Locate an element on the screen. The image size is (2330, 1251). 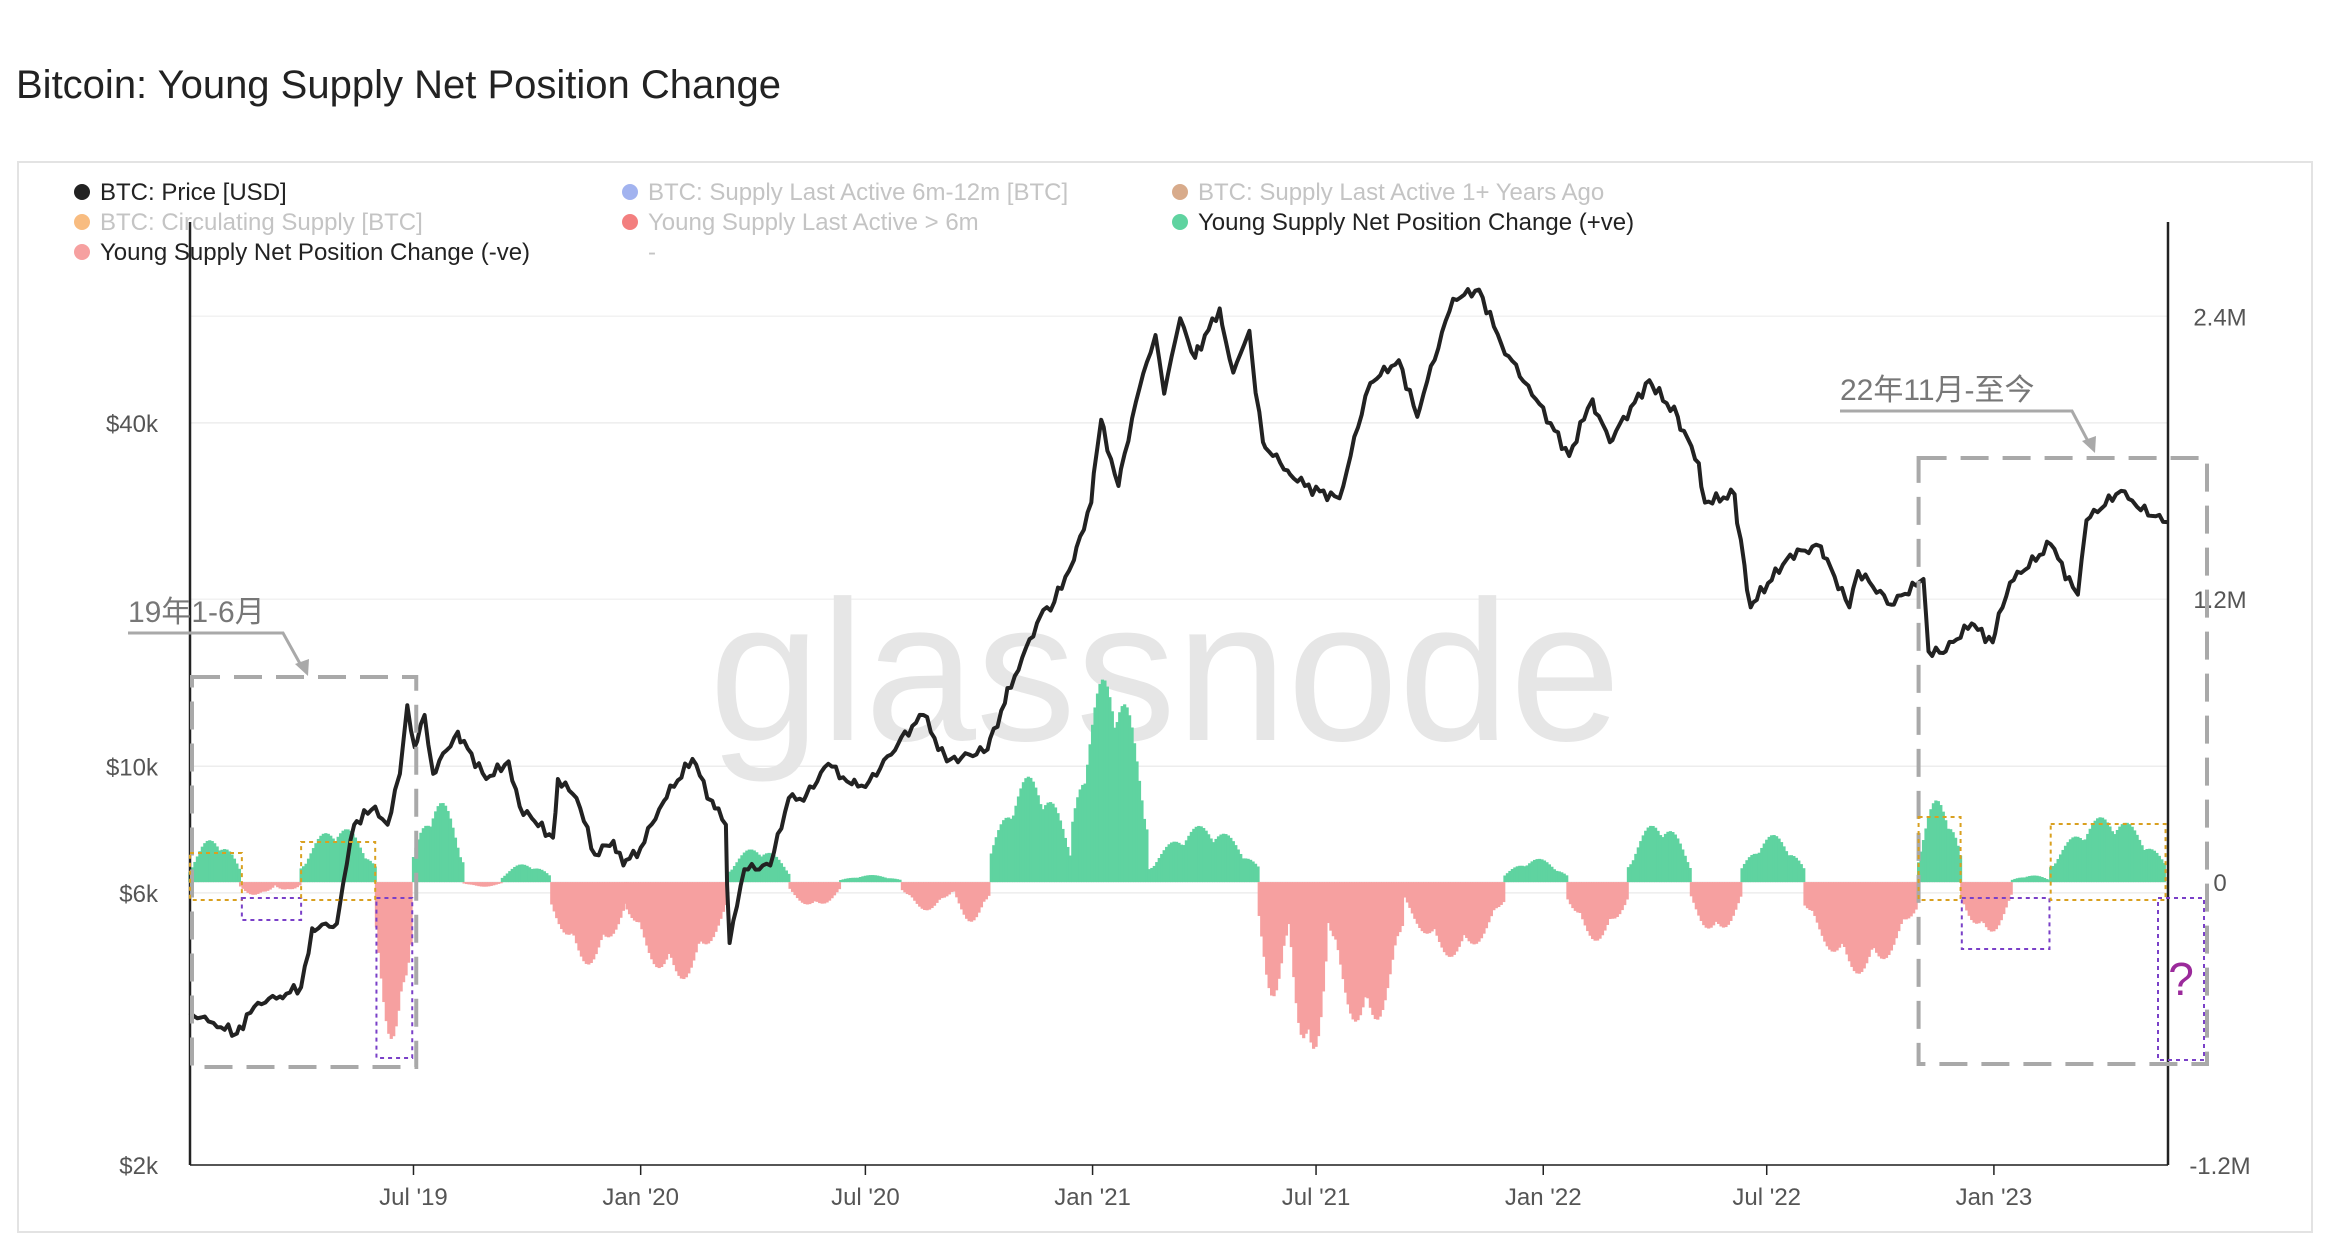
legend-item: BTC: Supply Last Active 6m-12m [BTC] is located at coordinates (845, 192).